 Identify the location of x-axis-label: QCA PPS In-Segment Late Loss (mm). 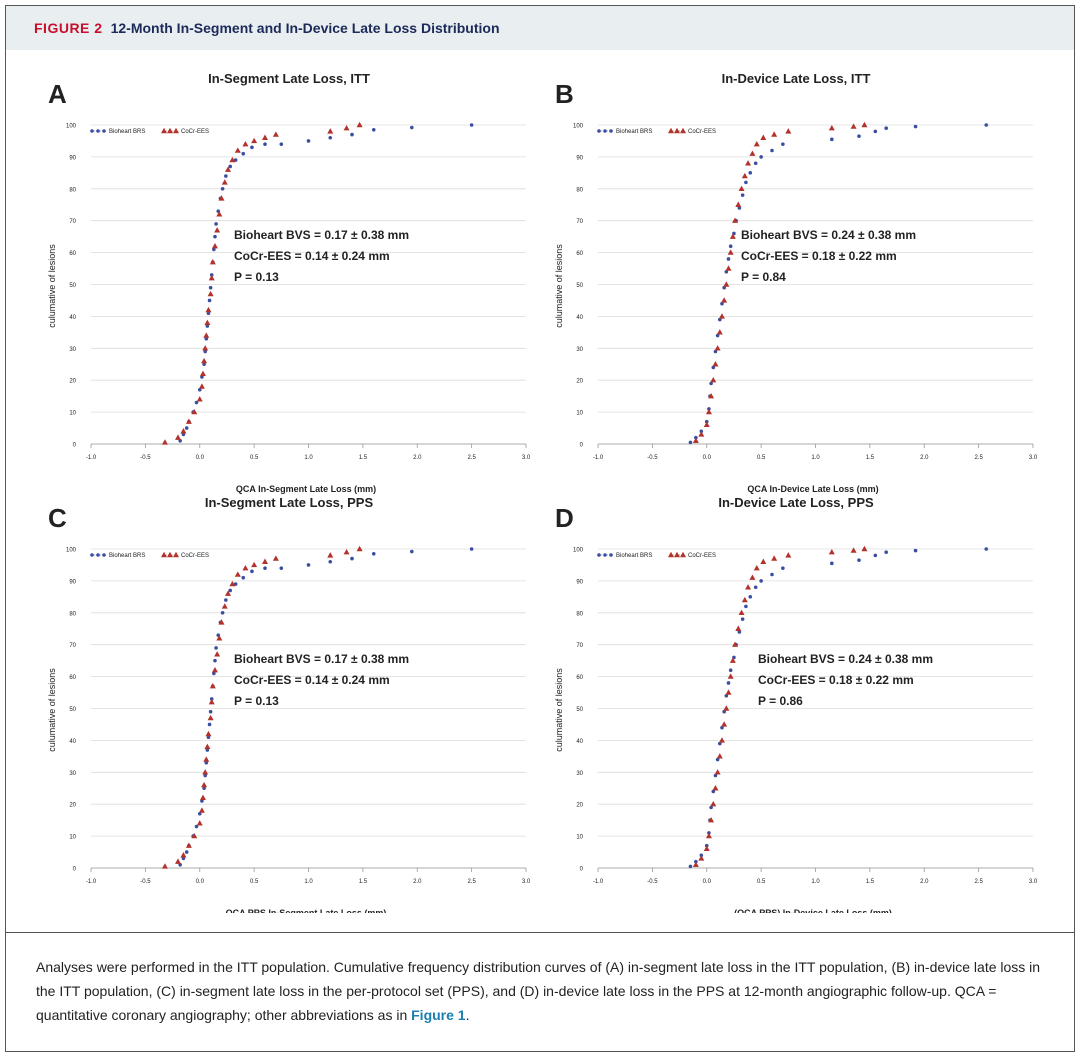
(306, 910).